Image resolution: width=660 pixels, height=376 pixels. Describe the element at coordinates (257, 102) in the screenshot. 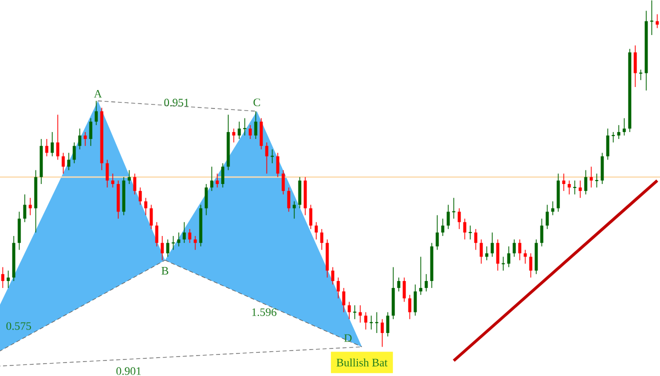

I see `annotation: C` at that location.